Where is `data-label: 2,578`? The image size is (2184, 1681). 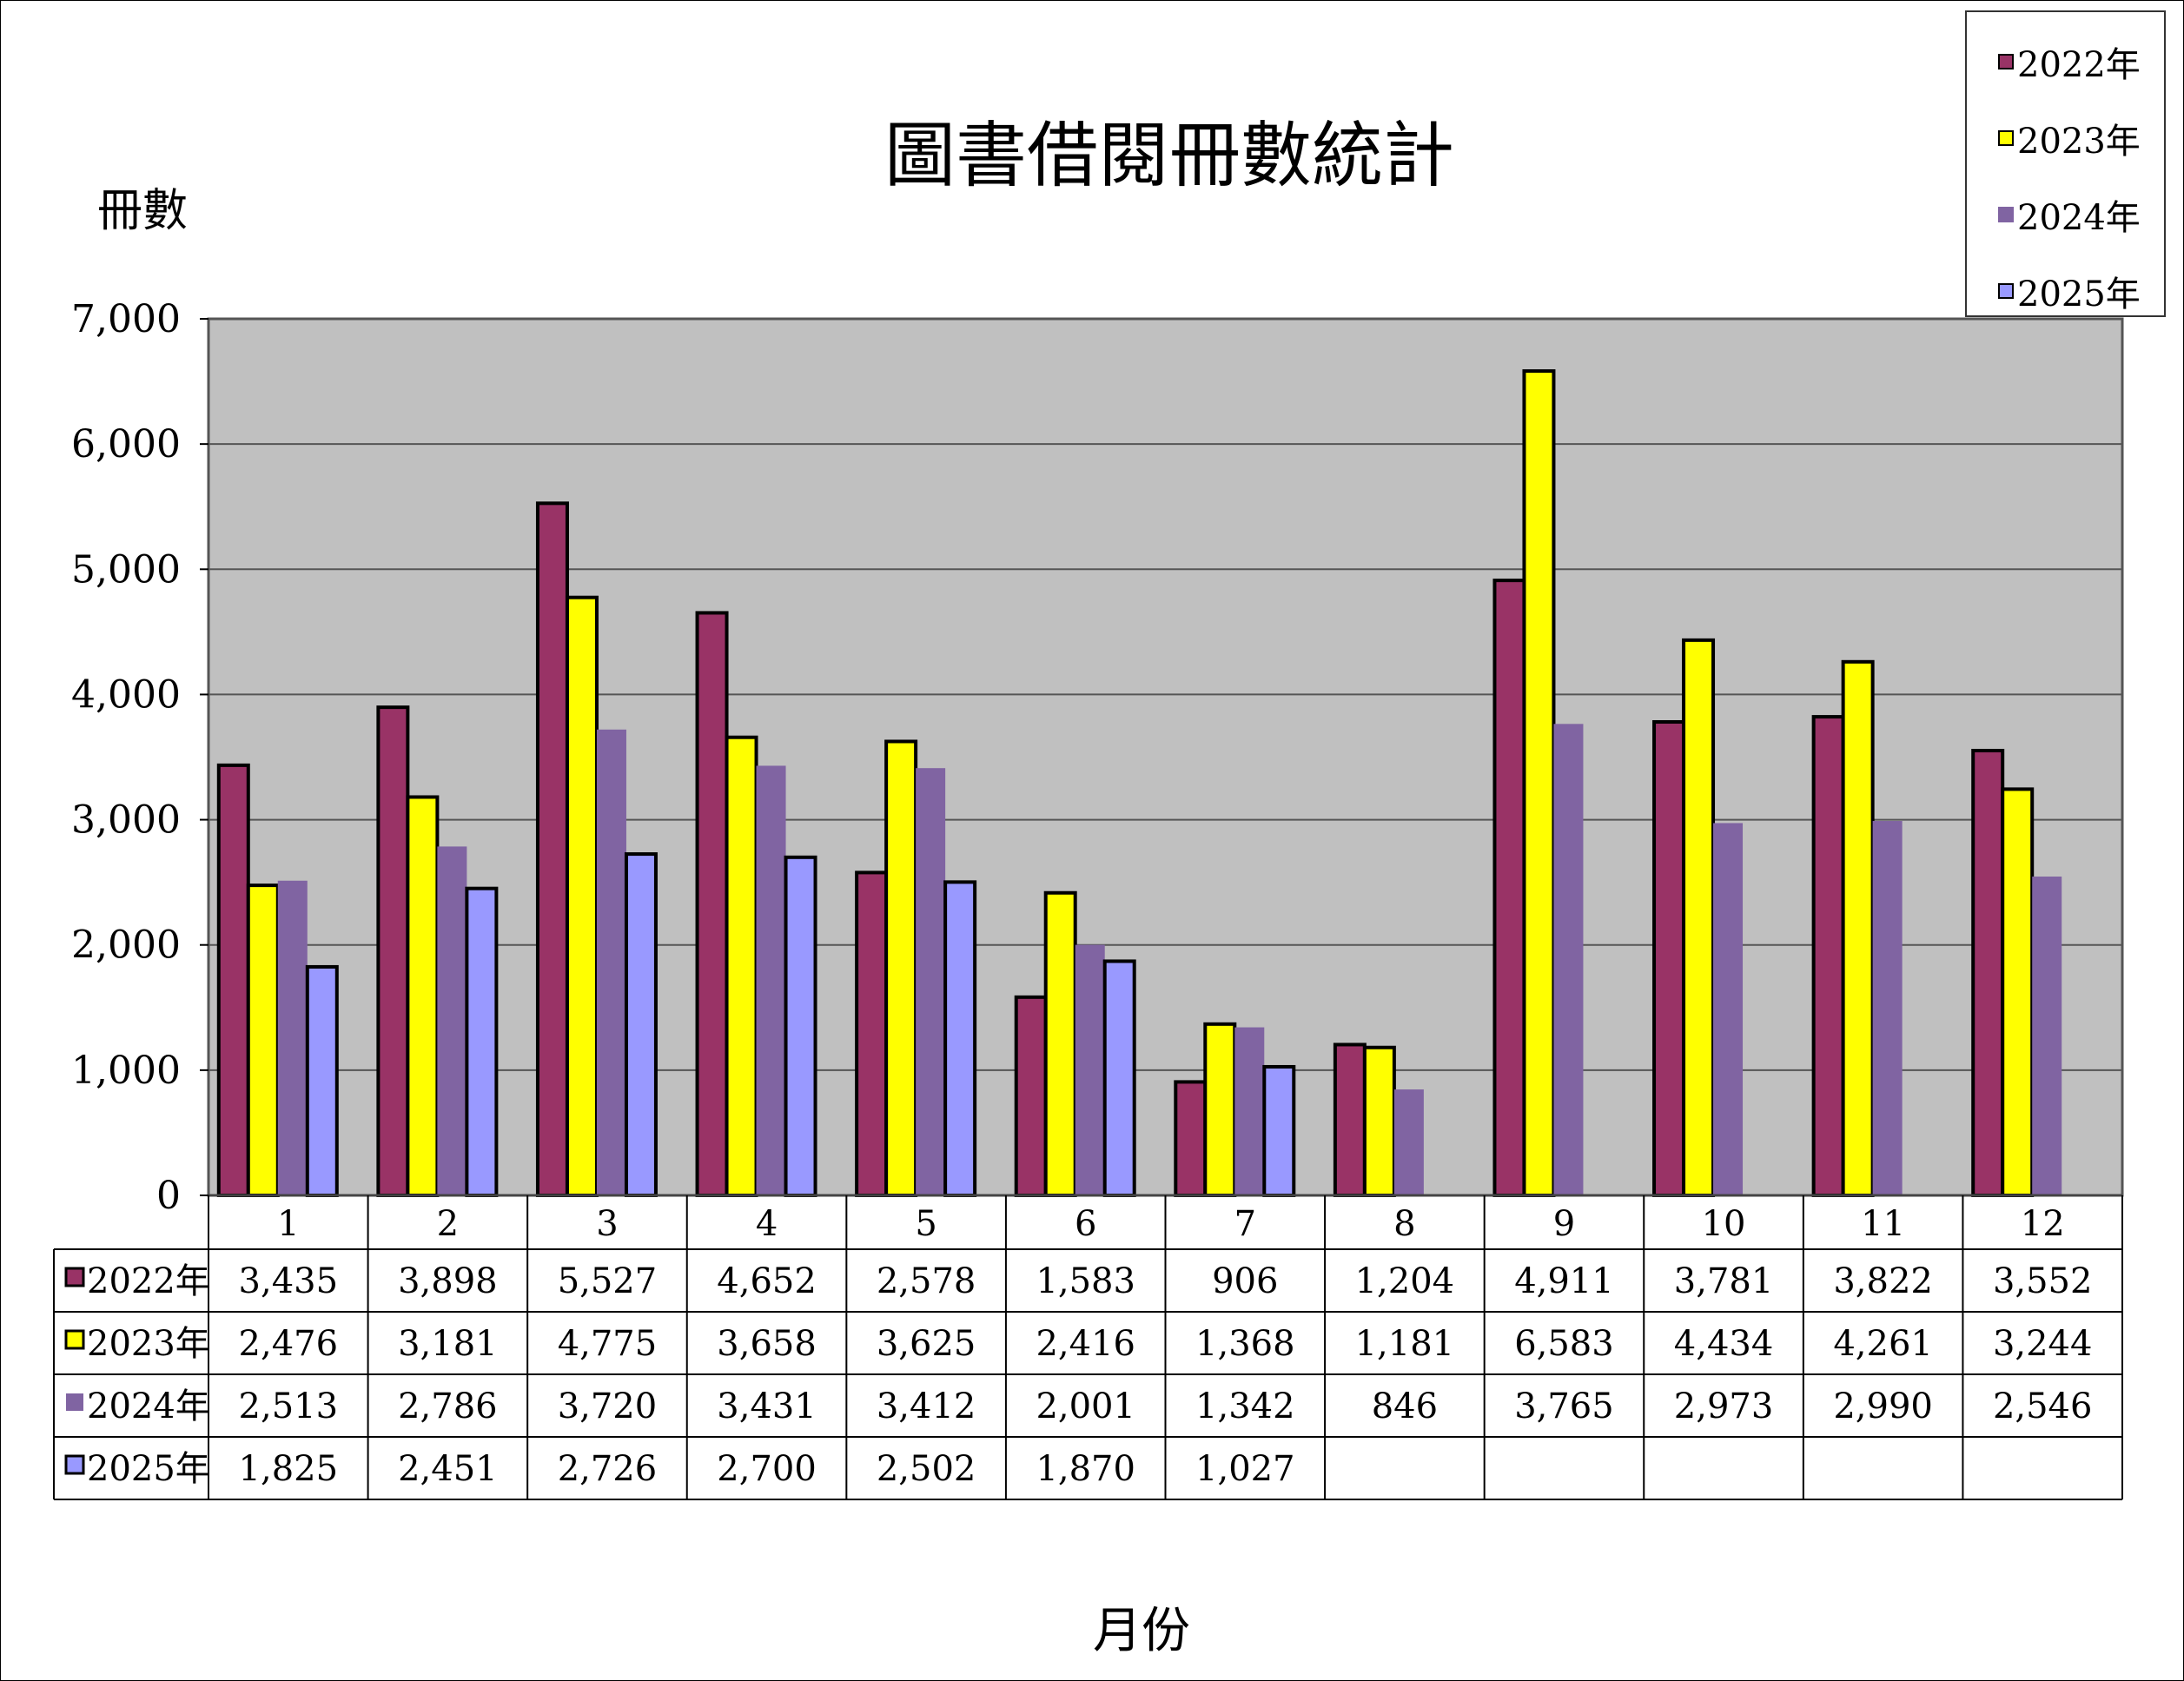
data-label: 2,578 is located at coordinates (926, 1281).